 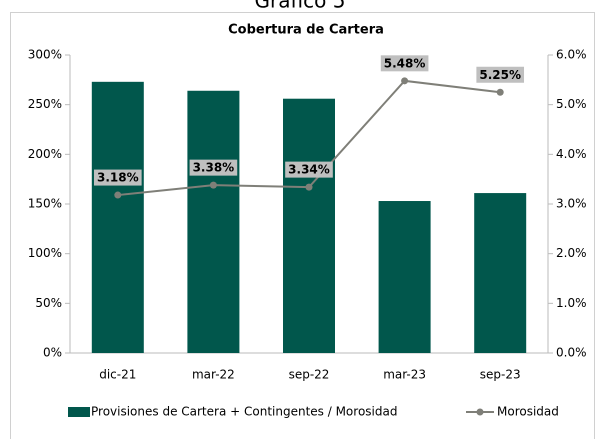 I want to click on y-tick-label: 0%, so click(x=52, y=353).